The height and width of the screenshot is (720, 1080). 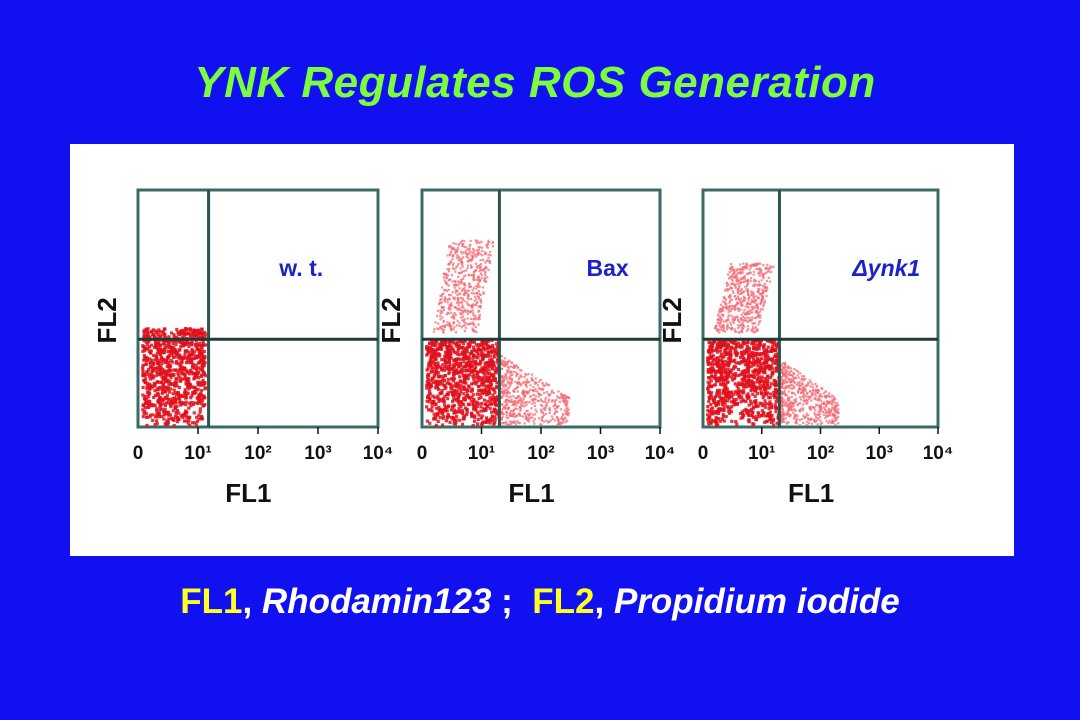 What do you see at coordinates (376, 601) in the screenshot?
I see `caption-fl1-dye: Rhodamin123` at bounding box center [376, 601].